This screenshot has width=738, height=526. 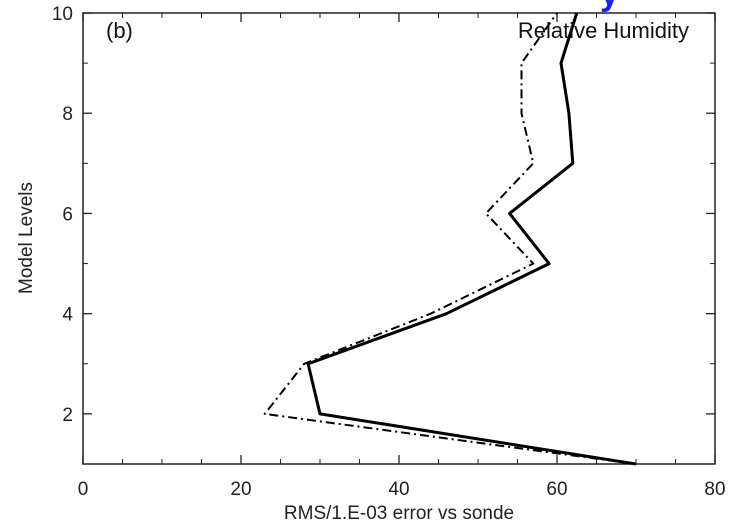 I want to click on x-tick-label: 60, so click(x=556, y=489).